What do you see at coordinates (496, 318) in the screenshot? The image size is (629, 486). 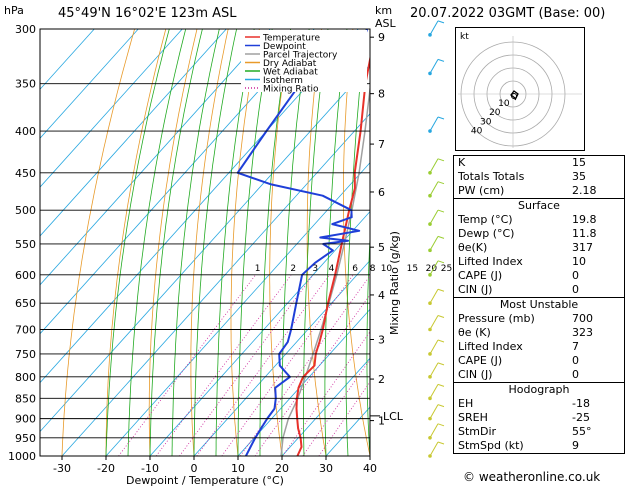 I see `index-label: Pressure (mb)` at bounding box center [496, 318].